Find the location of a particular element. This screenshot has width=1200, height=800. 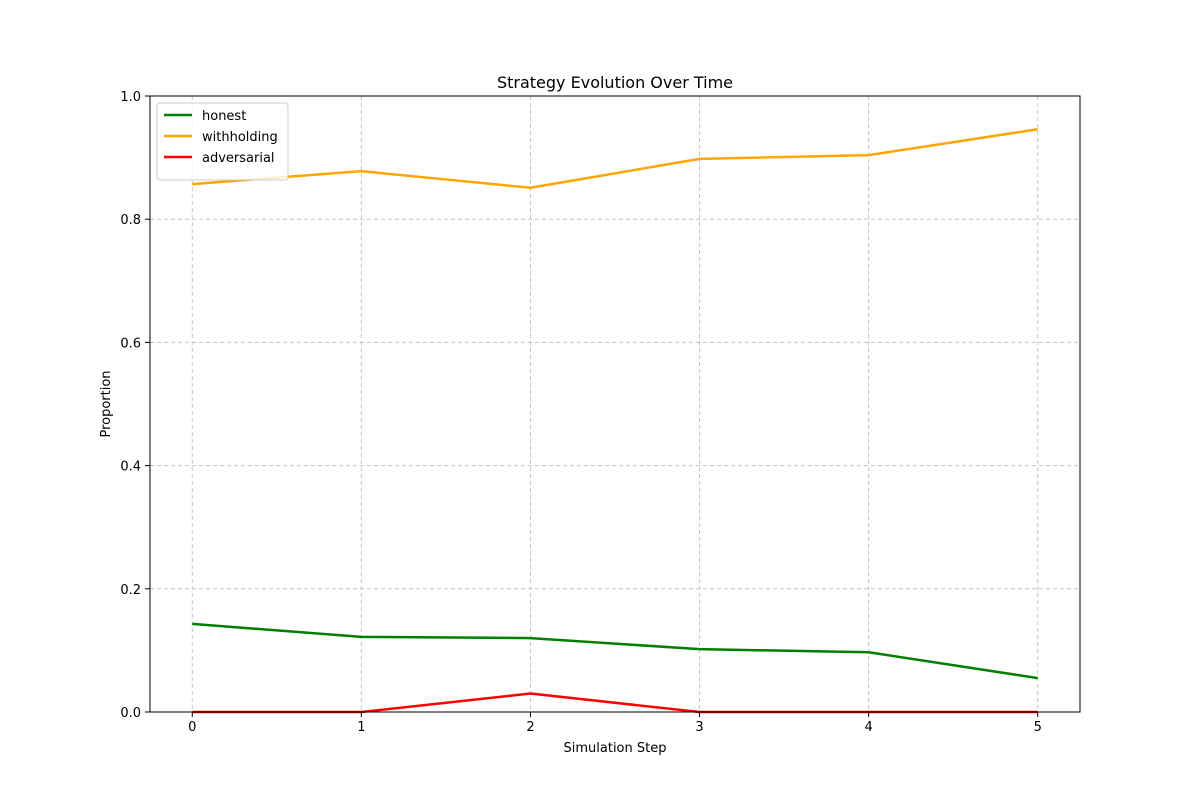

y-tick-label: 0.8 is located at coordinates (130, 220).